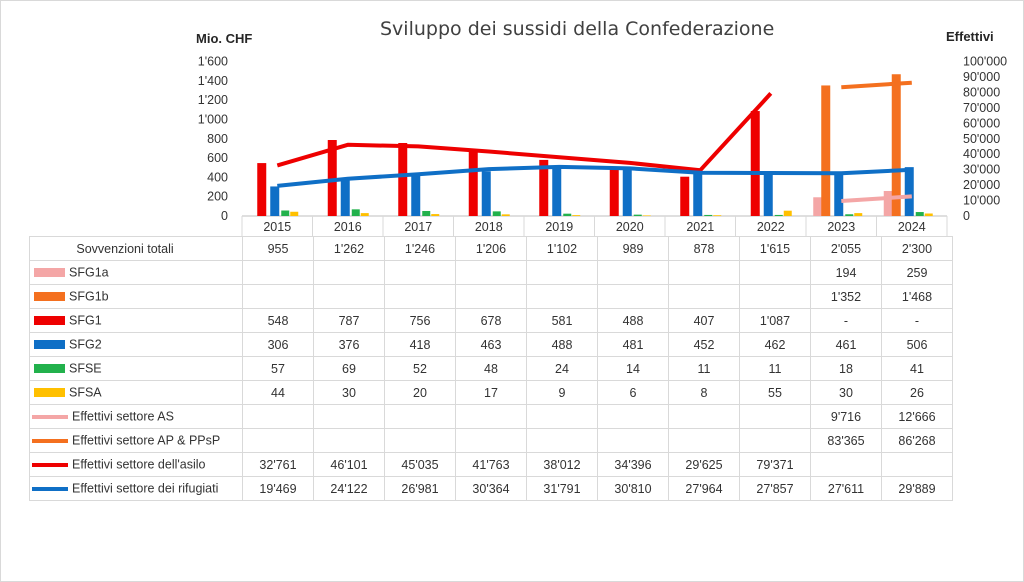 This screenshot has width=1024, height=582. What do you see at coordinates (348, 227) in the screenshot?
I see `x-tick-label: 2016` at bounding box center [348, 227].